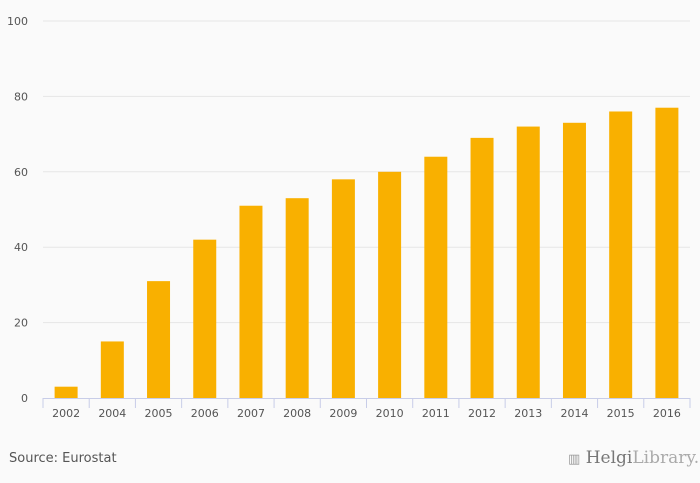  Describe the element at coordinates (21, 172) in the screenshot. I see `y-tick-label: 60` at that location.